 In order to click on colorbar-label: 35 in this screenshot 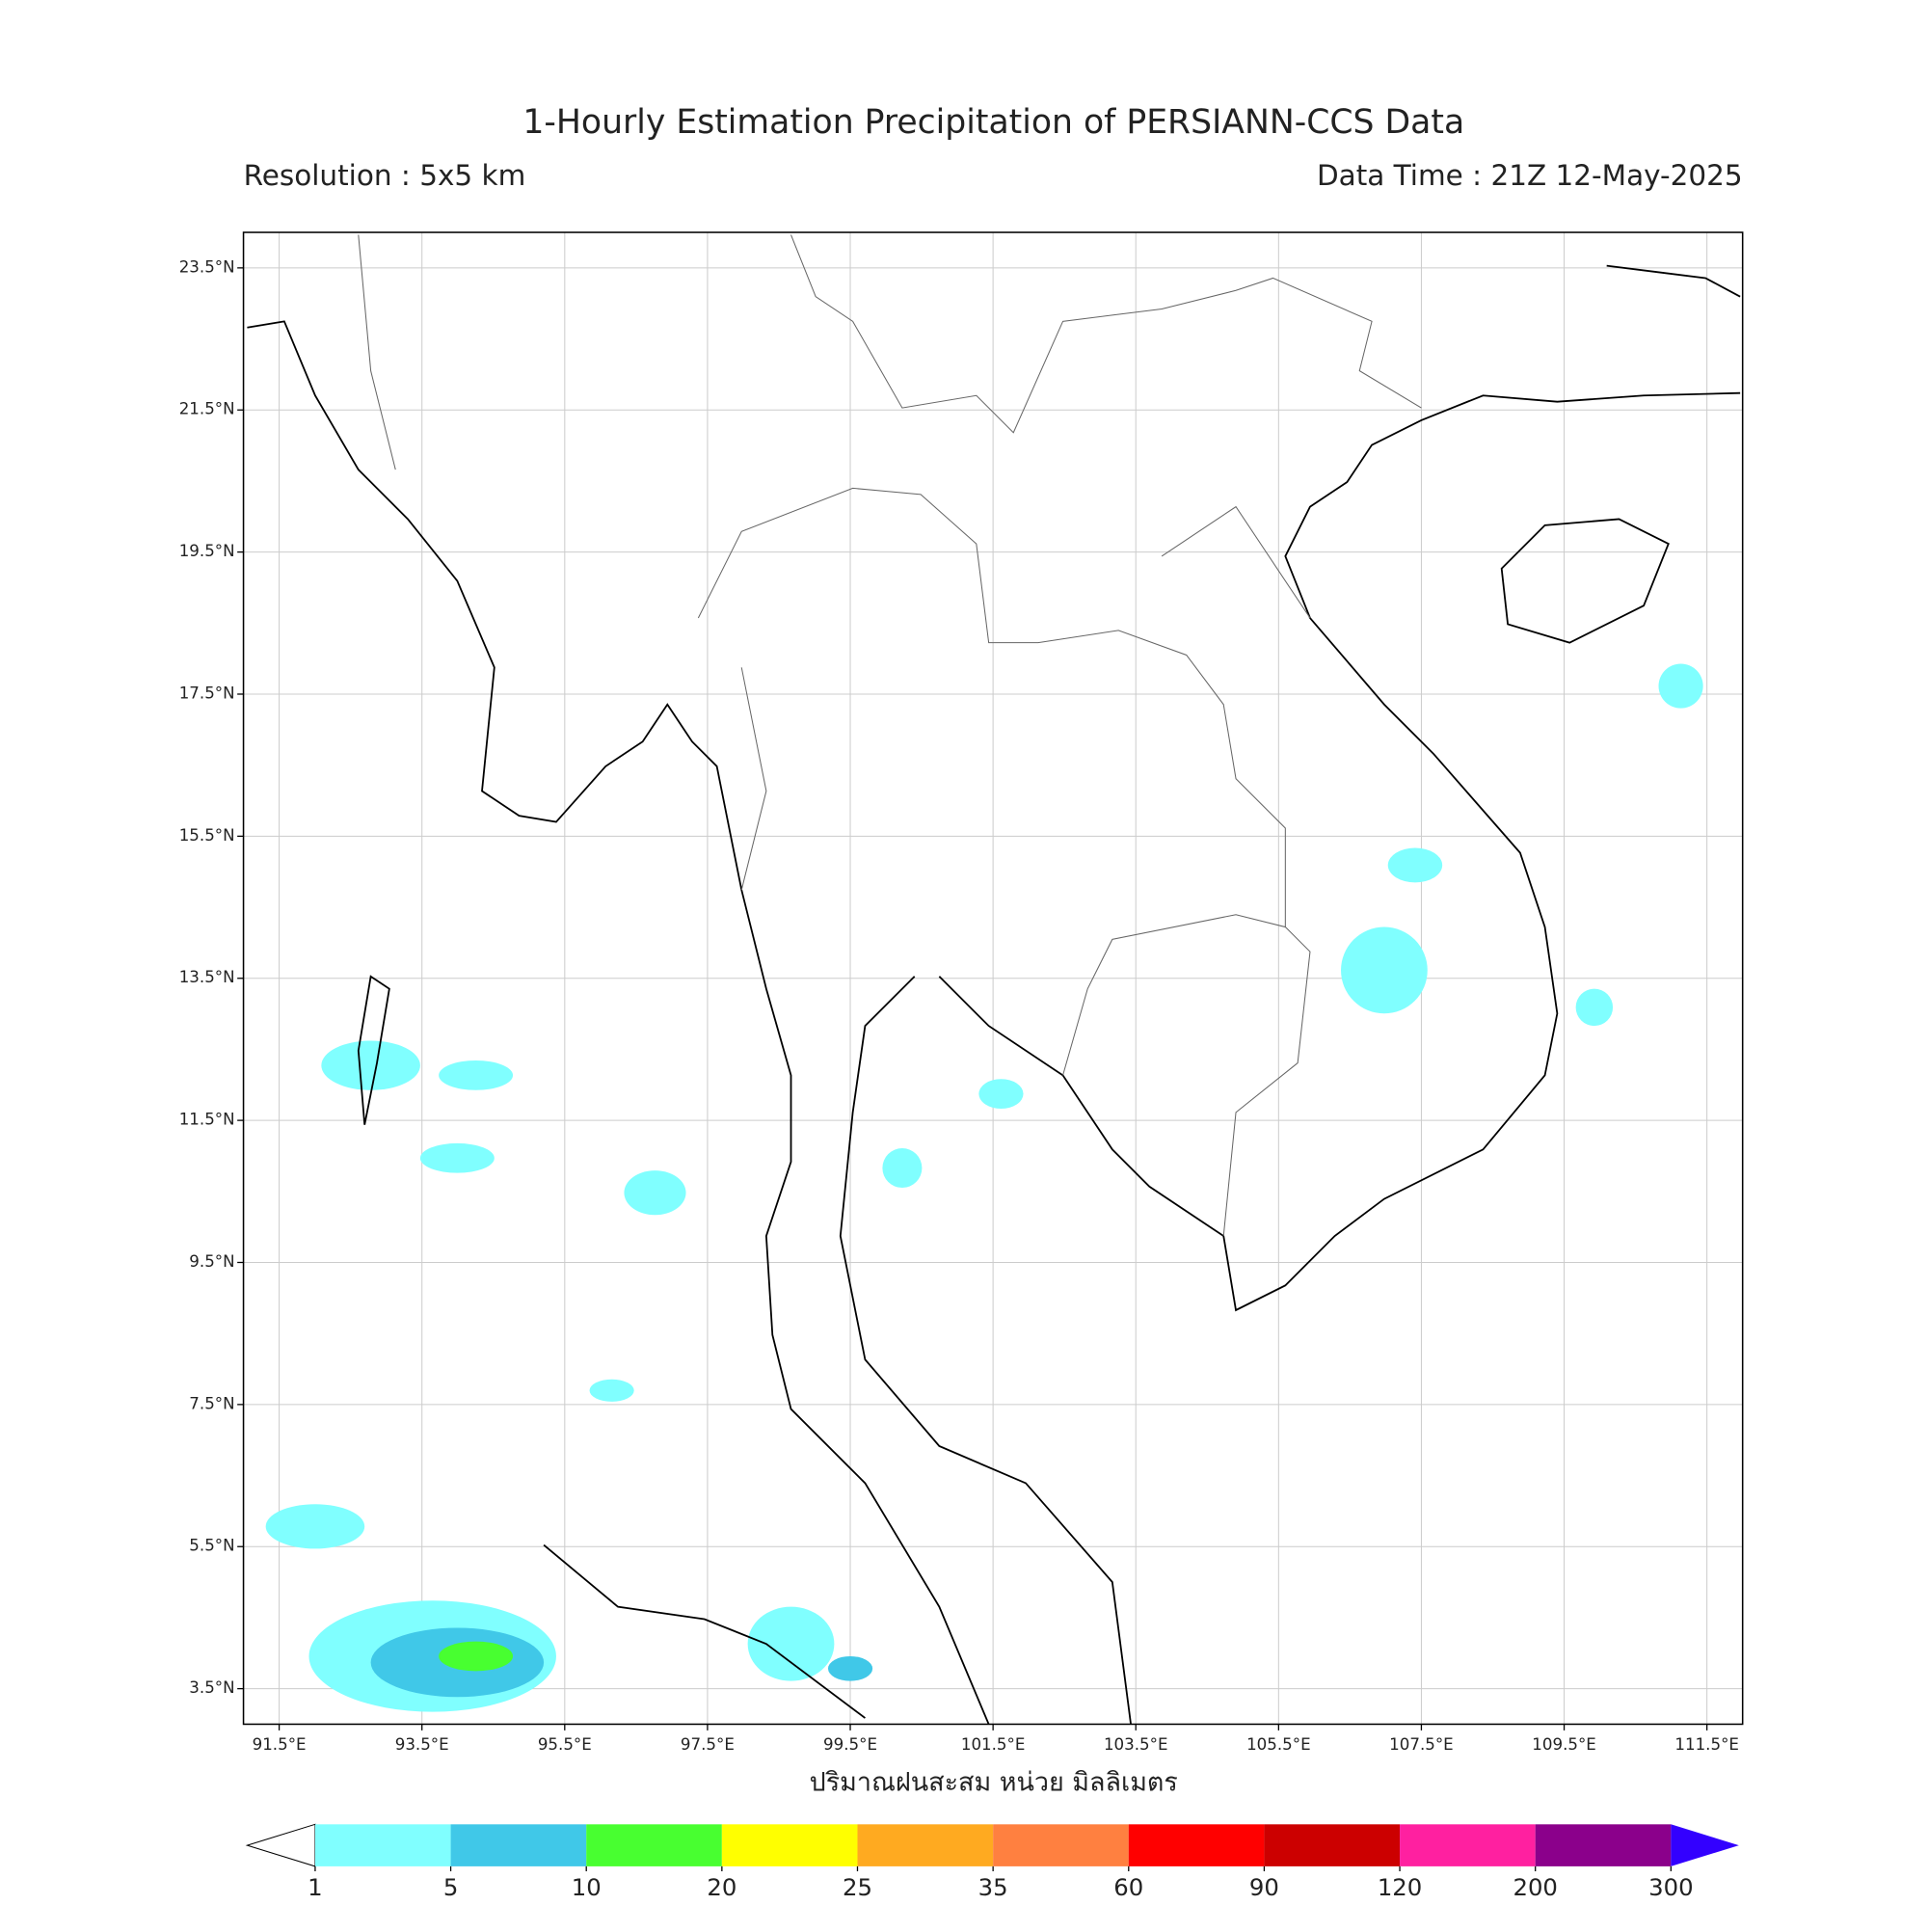, I will do `click(993, 1887)`.